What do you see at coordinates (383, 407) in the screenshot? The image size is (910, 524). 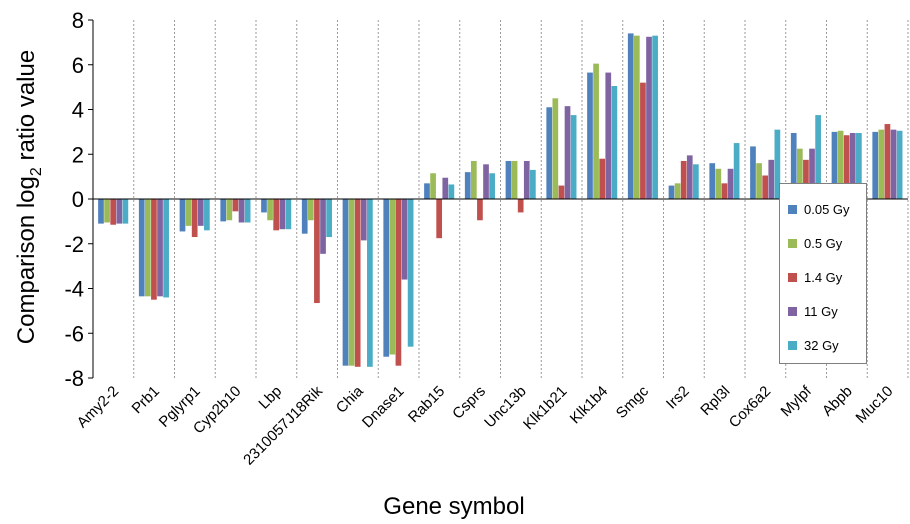 I see `x-tick-label: Dnase1` at bounding box center [383, 407].